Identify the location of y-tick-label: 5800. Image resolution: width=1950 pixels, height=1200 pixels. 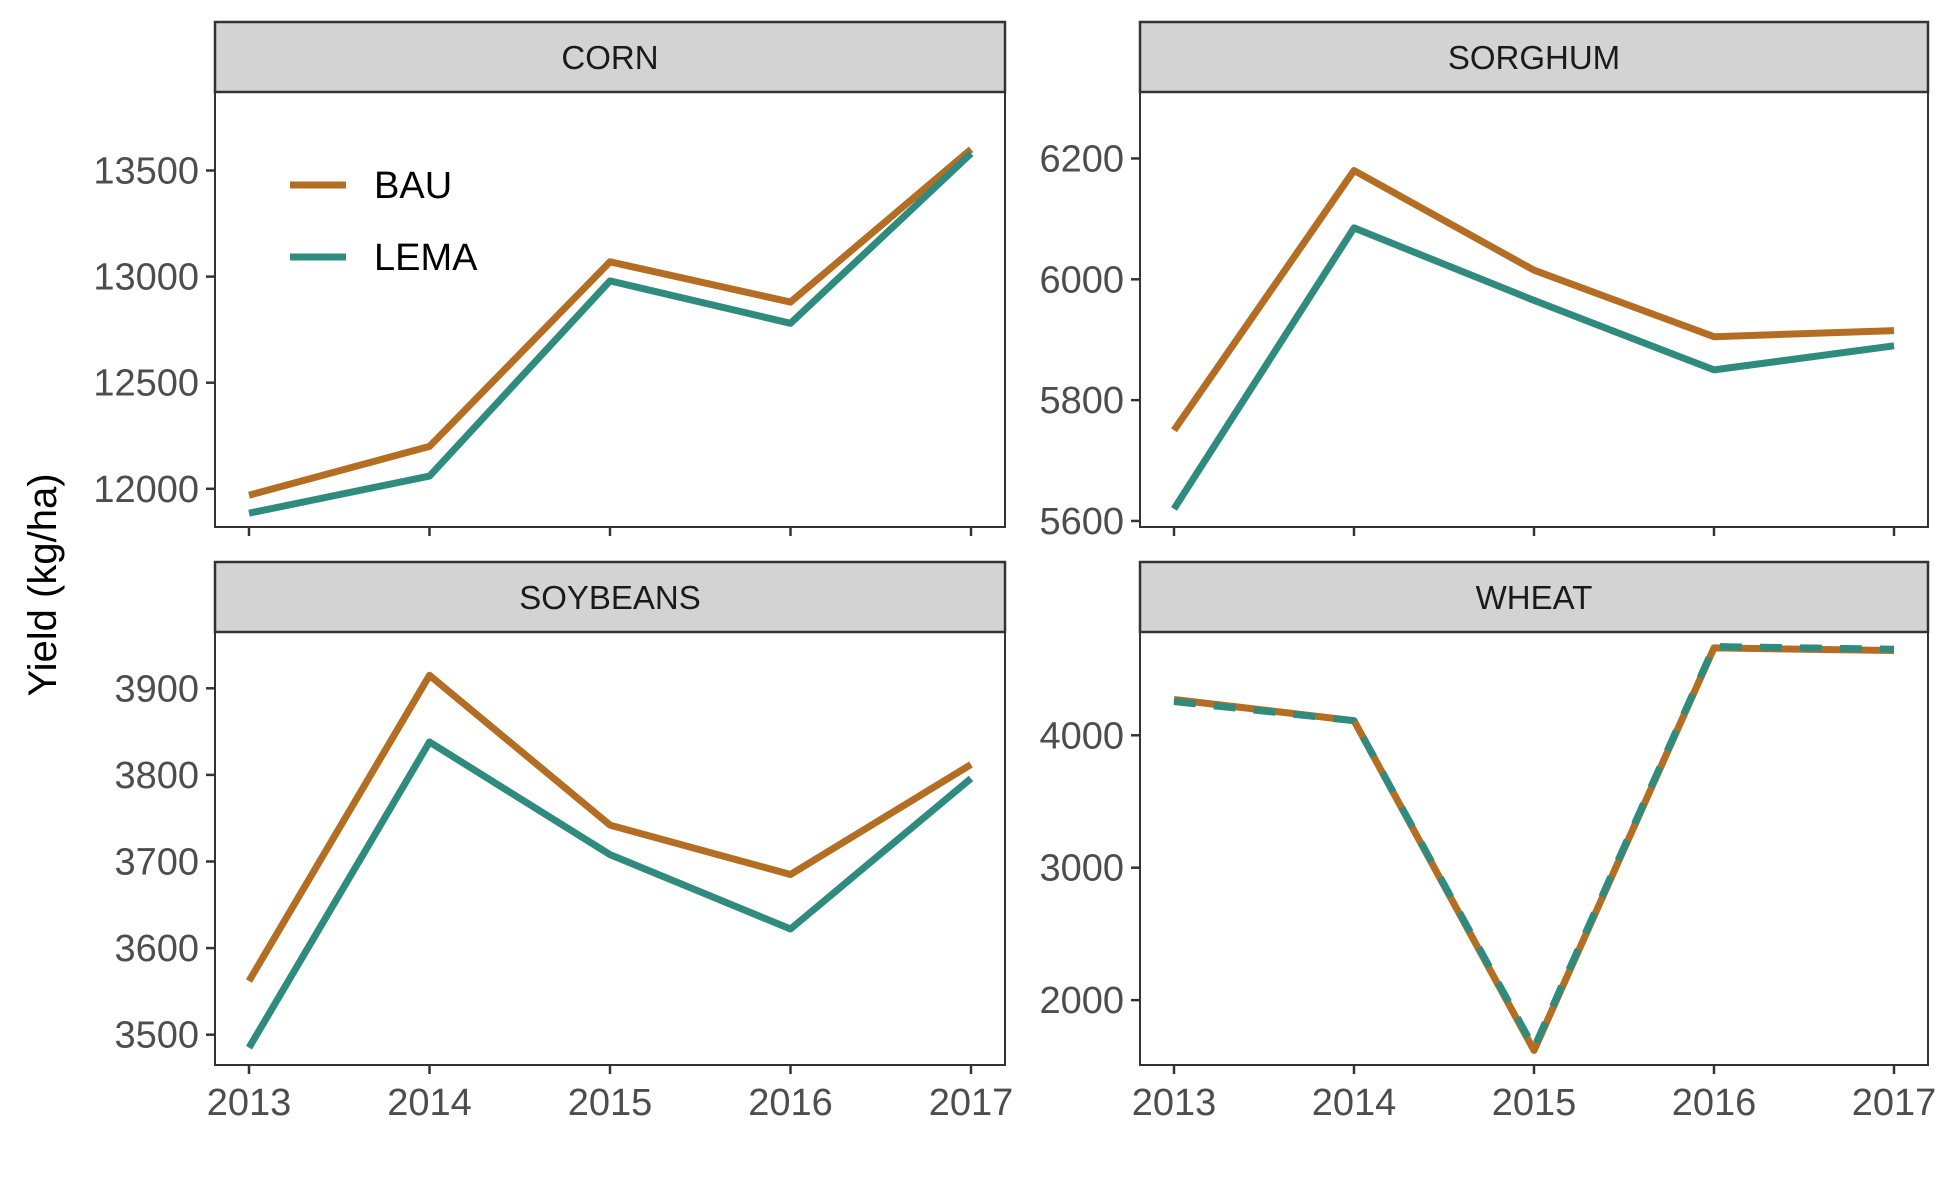
(1081, 401).